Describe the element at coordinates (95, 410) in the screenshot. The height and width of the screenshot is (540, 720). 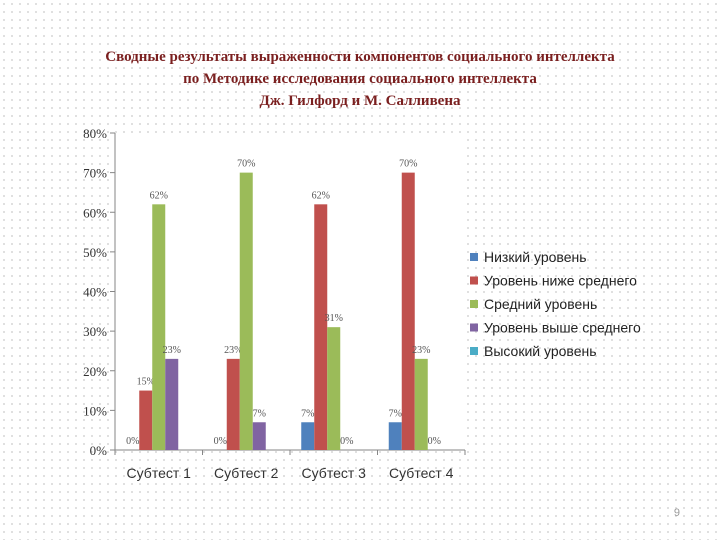
I see `y-tick-label: 10%` at that location.